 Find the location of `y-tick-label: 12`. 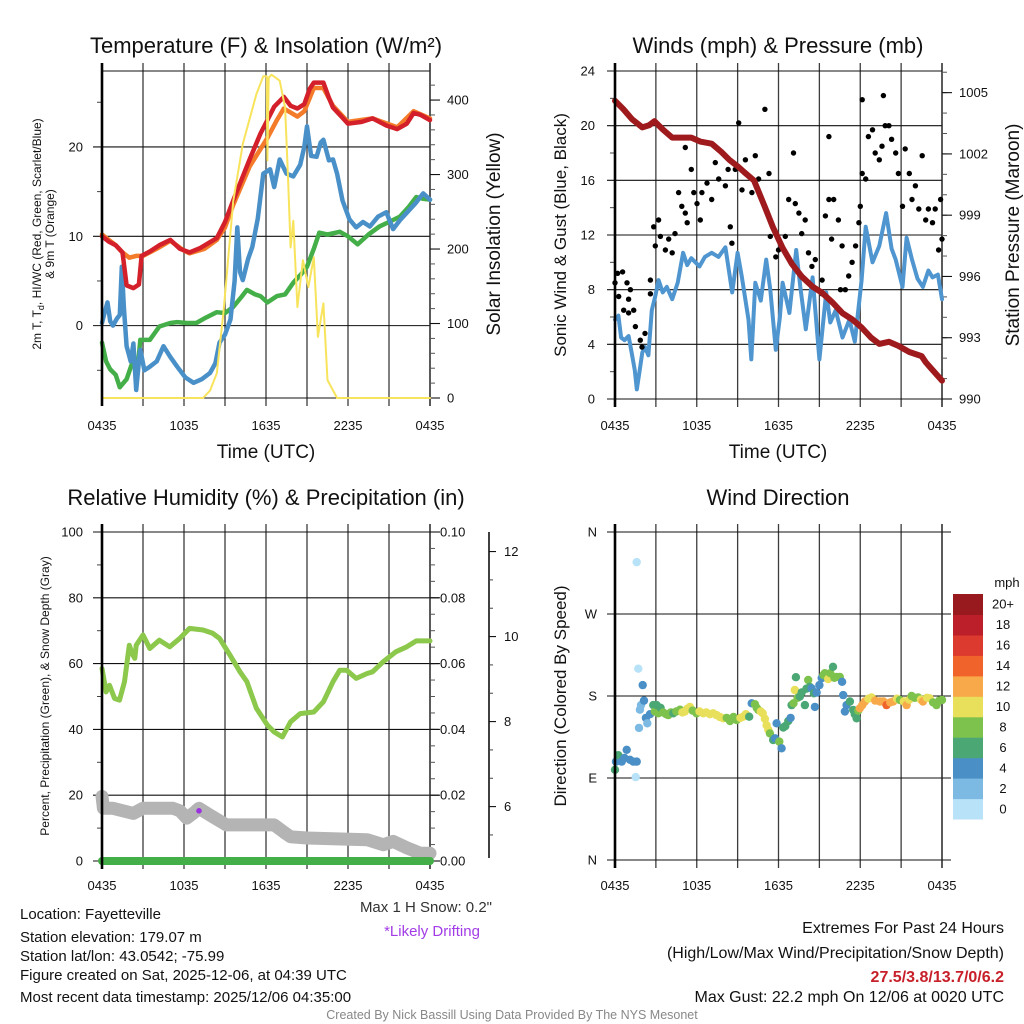

y-tick-label: 12 is located at coordinates (588, 235).